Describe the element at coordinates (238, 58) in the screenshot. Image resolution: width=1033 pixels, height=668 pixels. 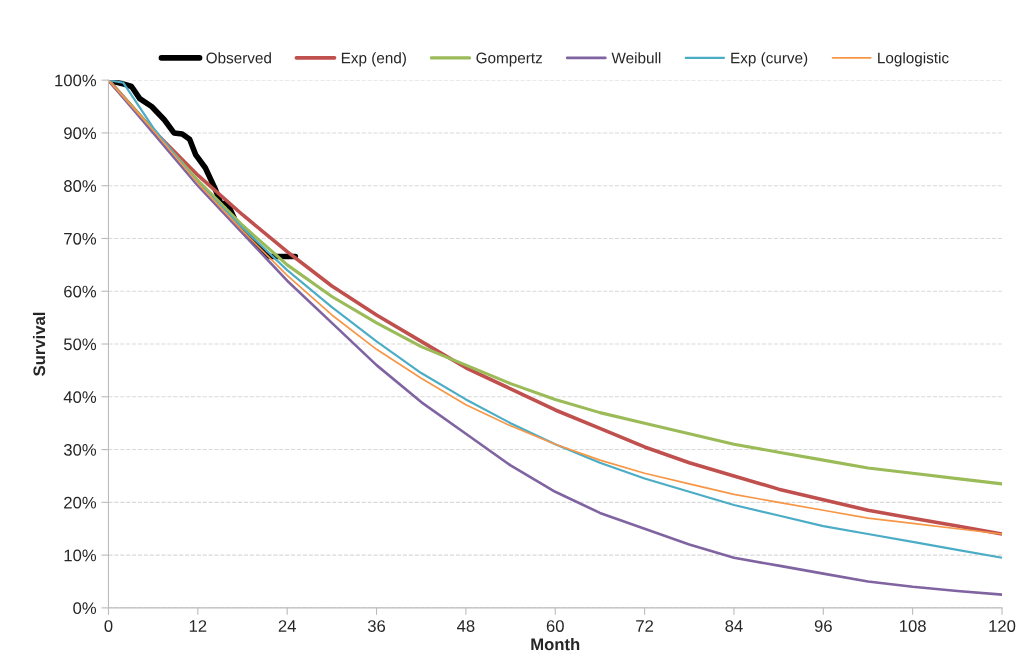
I see `legend-label: Observed` at that location.